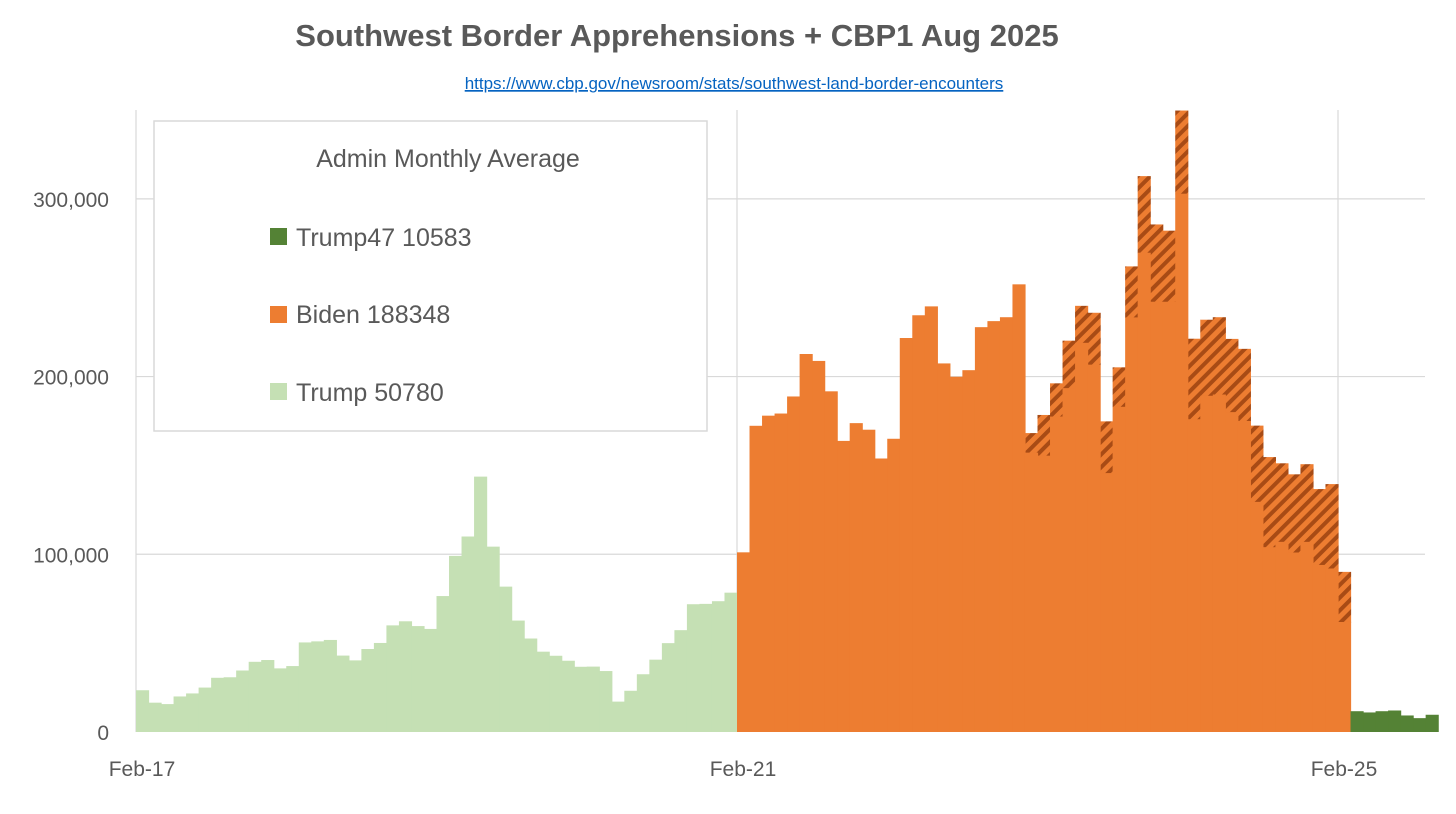 Image resolution: width=1456 pixels, height=814 pixels. Describe the element at coordinates (373, 315) in the screenshot. I see `legend-label-biden: Biden 188348` at that location.